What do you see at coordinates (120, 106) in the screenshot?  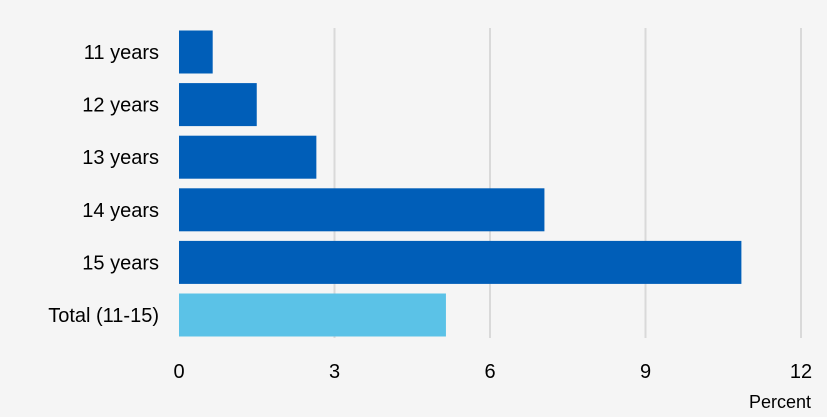 I see `category-label: 12 years` at bounding box center [120, 106].